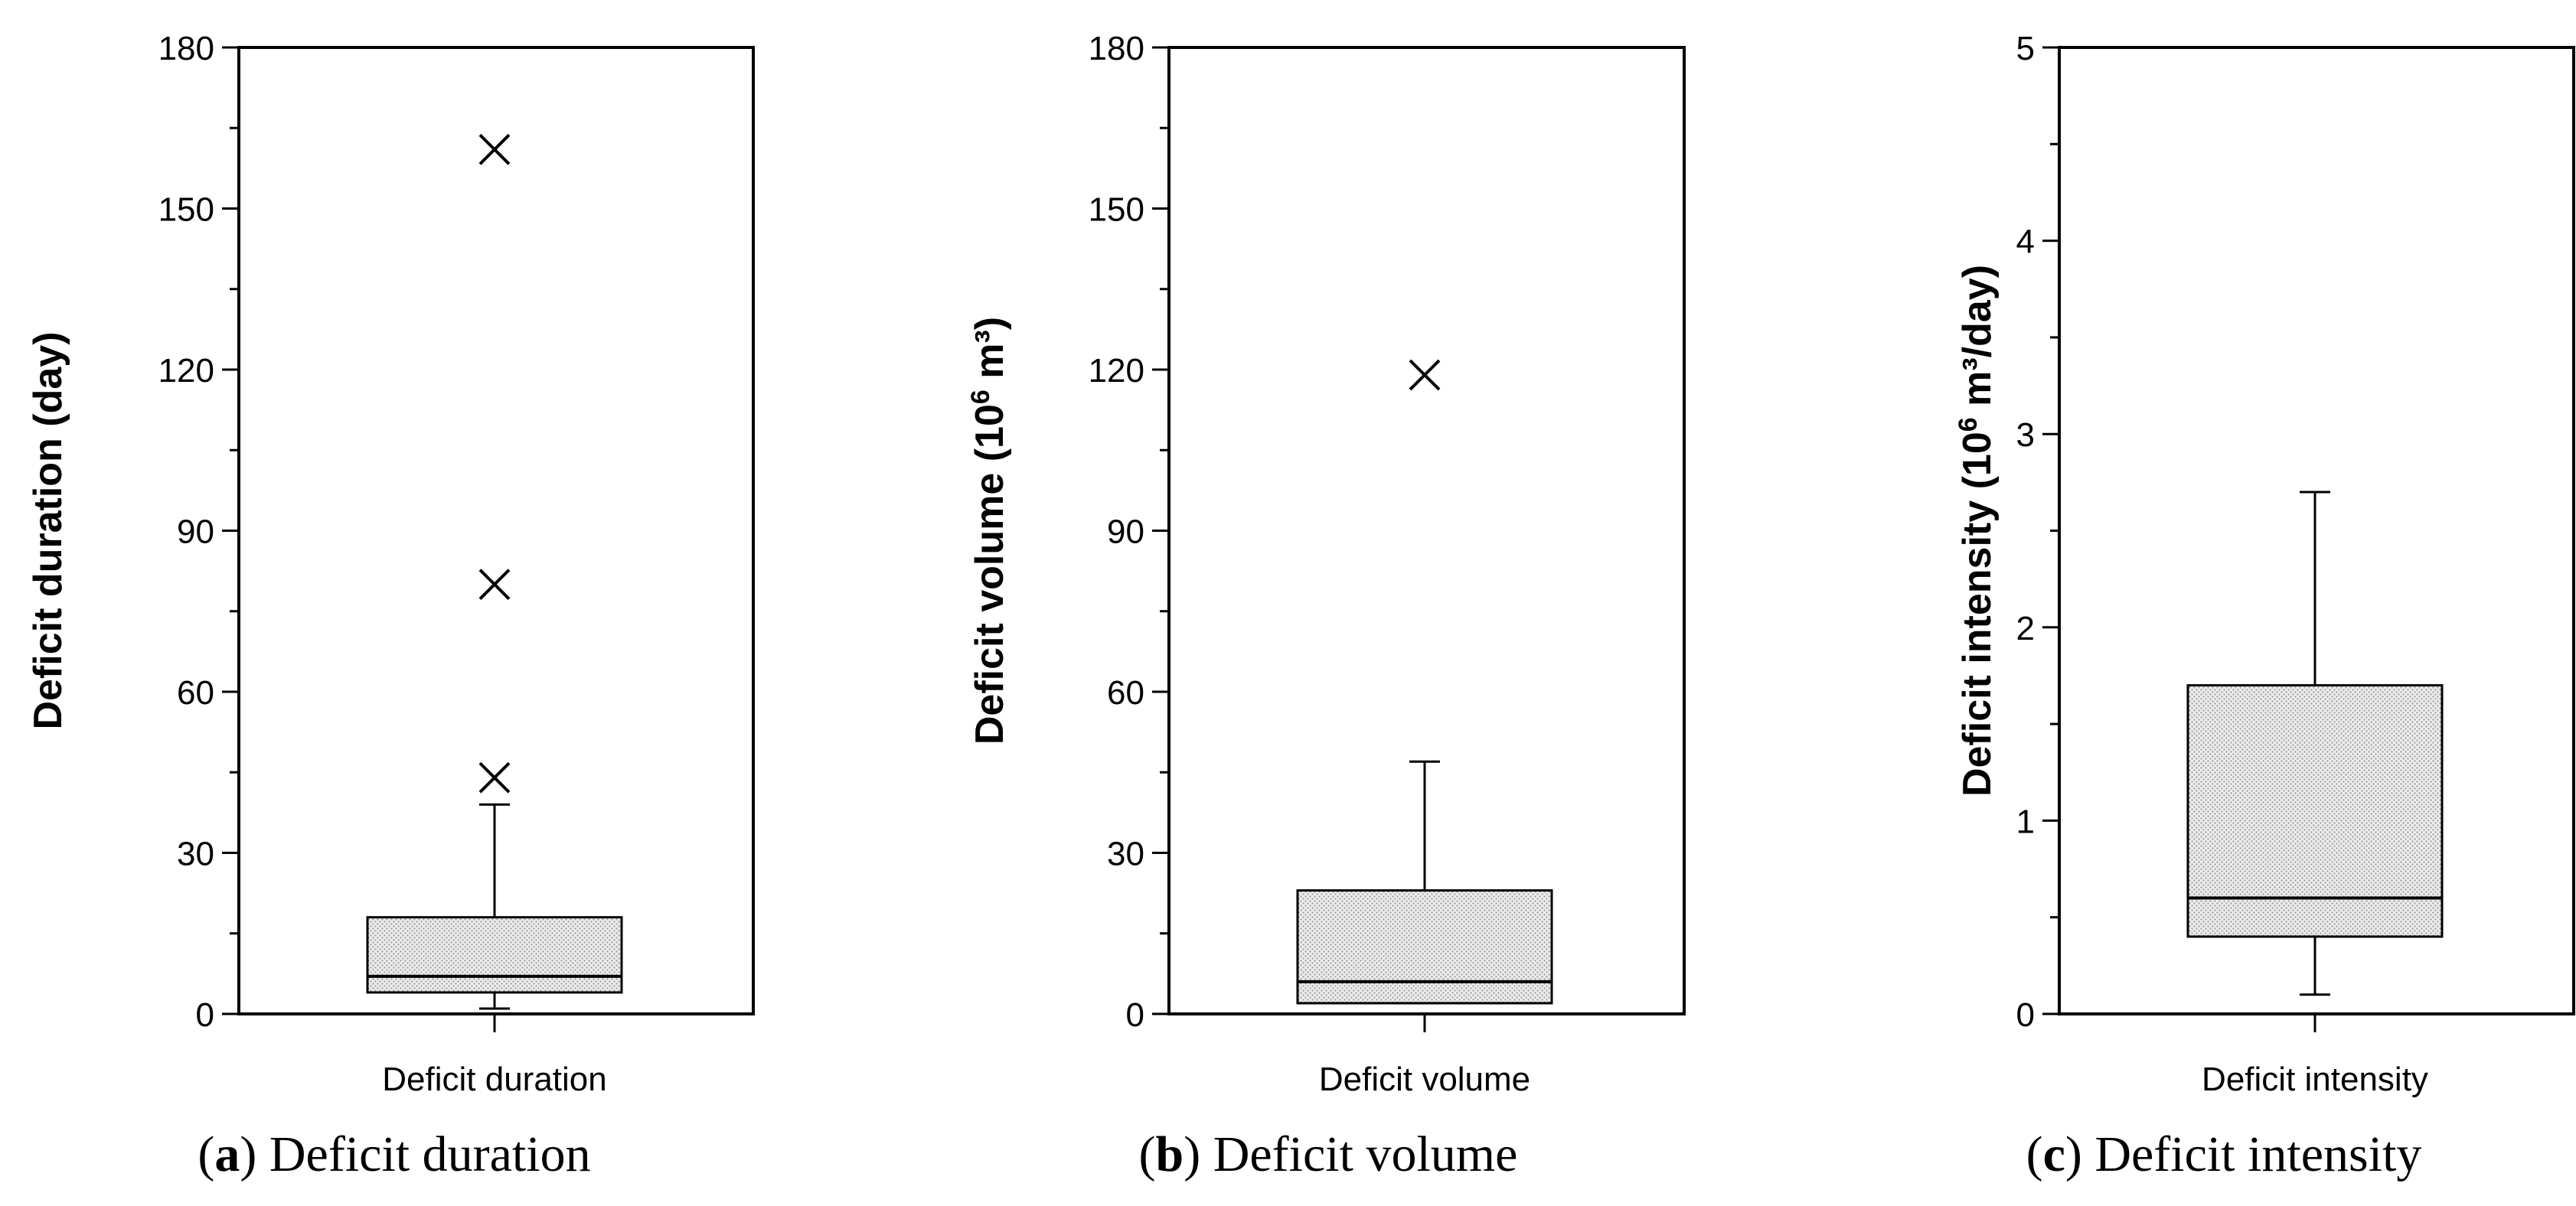 The height and width of the screenshot is (1206, 2576). Describe the element at coordinates (1170, 1154) in the screenshot. I see `caption-letter: b` at that location.